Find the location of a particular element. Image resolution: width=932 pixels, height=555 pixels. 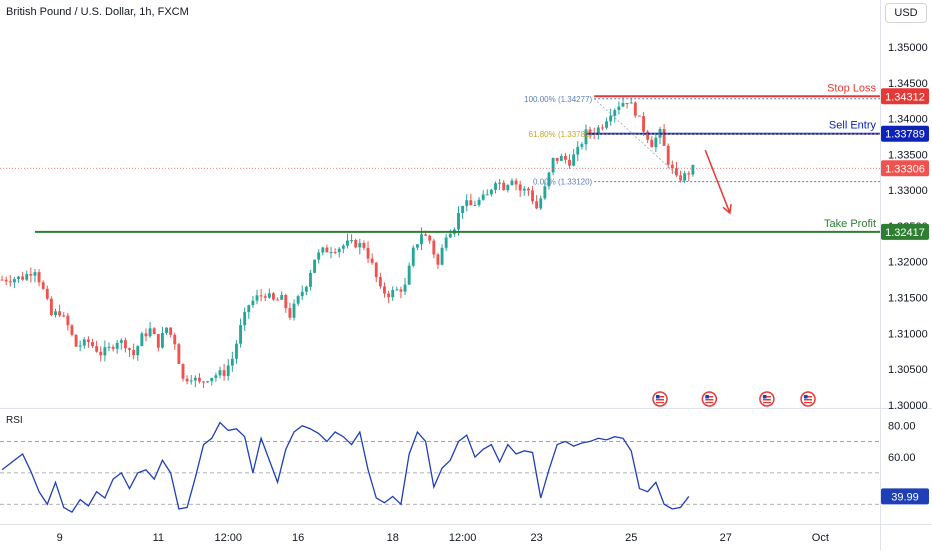

price-tick-label: 1.34500 is located at coordinates (908, 84).